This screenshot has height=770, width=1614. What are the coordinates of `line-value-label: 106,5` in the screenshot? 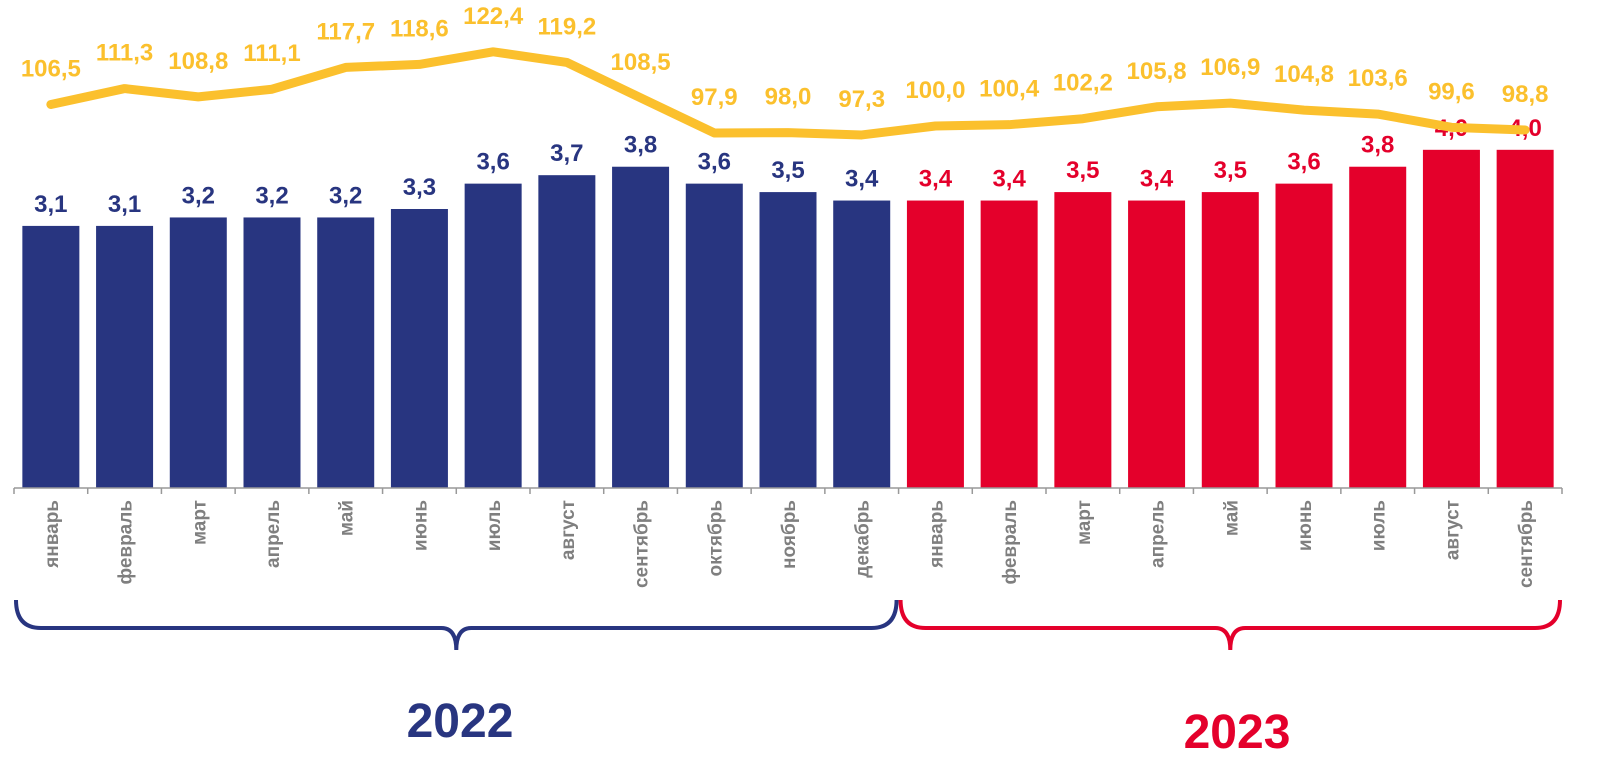 It's located at (51, 68).